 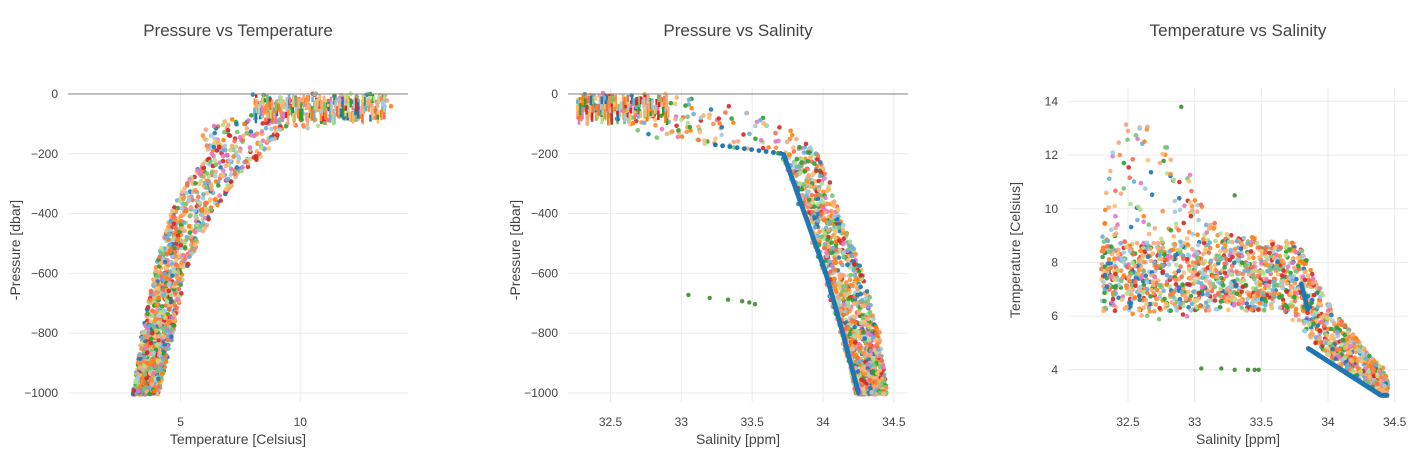 What do you see at coordinates (611, 422) in the screenshot?
I see `x-tick-label: 32.5` at bounding box center [611, 422].